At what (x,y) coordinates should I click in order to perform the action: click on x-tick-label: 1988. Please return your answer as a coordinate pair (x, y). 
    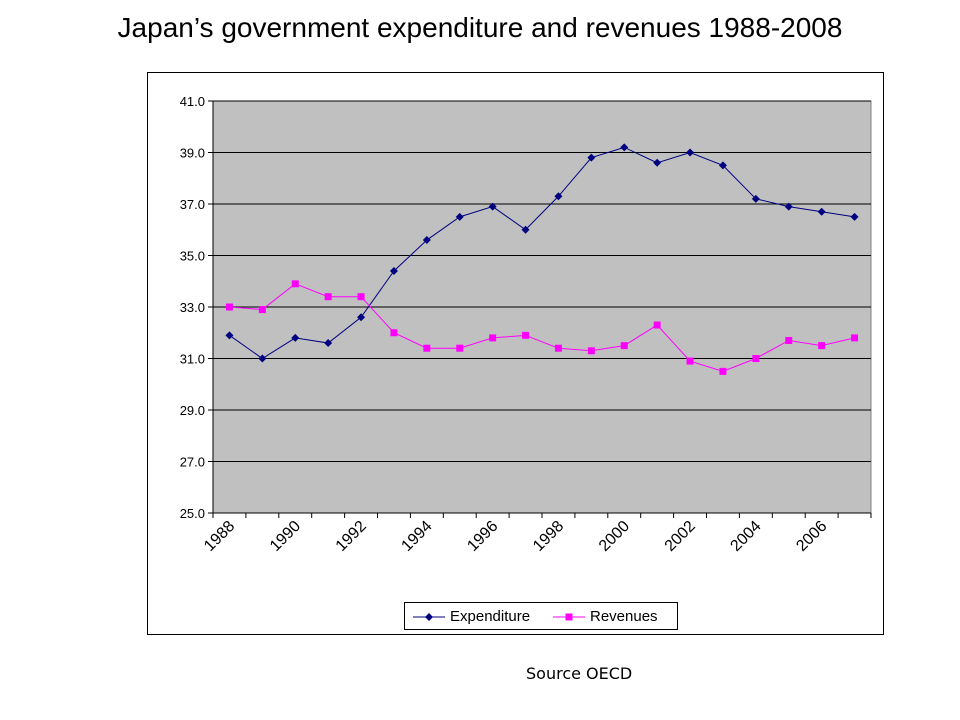
    Looking at the image, I should click on (219, 536).